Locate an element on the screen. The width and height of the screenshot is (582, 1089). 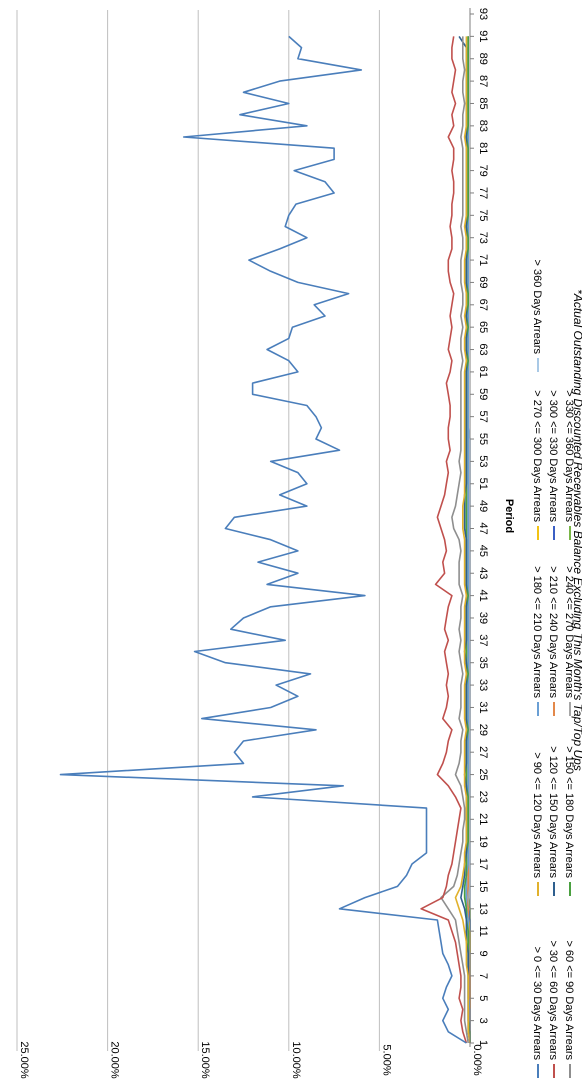
x-tick-label: 3 is located at coordinates (483, 1021).